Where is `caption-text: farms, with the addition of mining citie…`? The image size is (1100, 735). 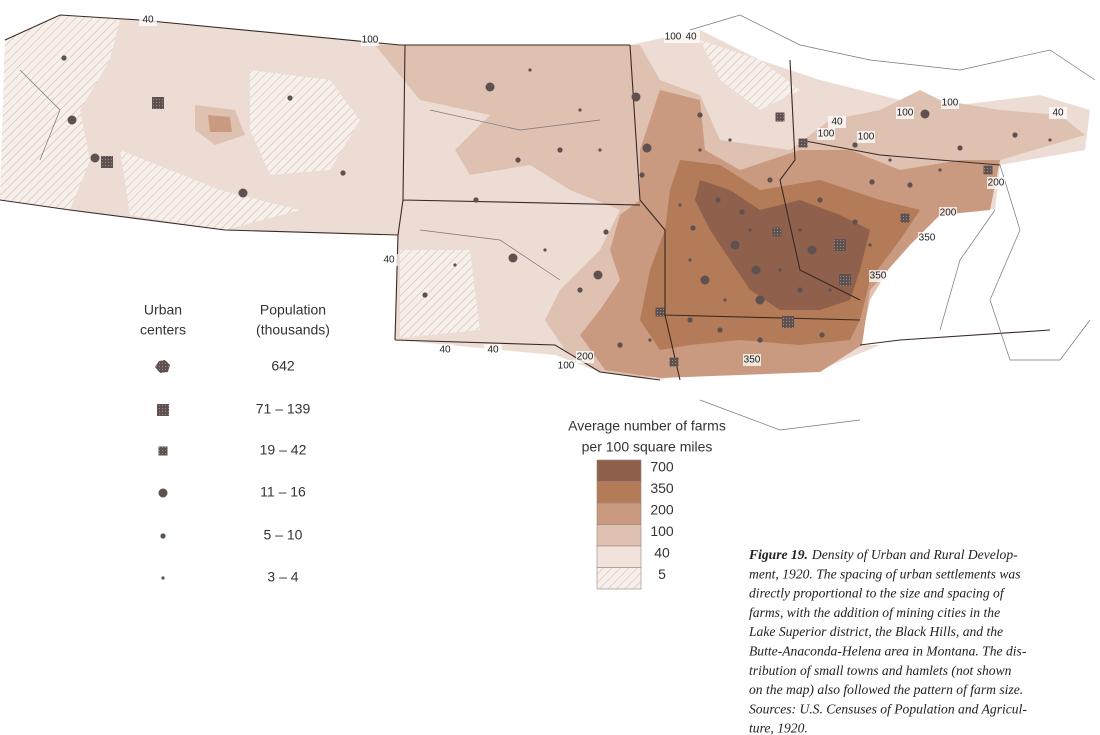 caption-text: farms, with the addition of mining citie… is located at coordinates (874, 612).